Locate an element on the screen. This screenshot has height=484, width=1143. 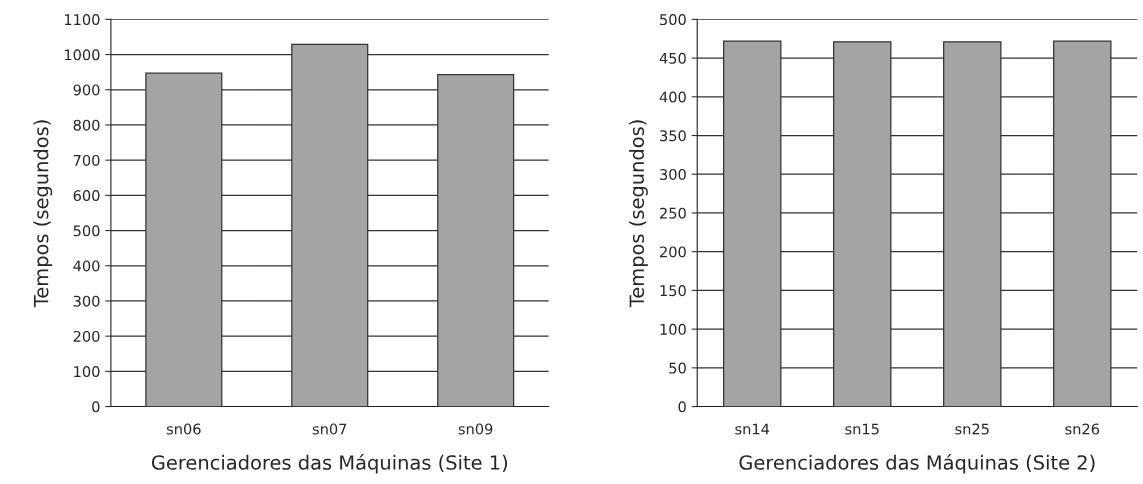
y-tick-label: 450 is located at coordinates (672, 58).